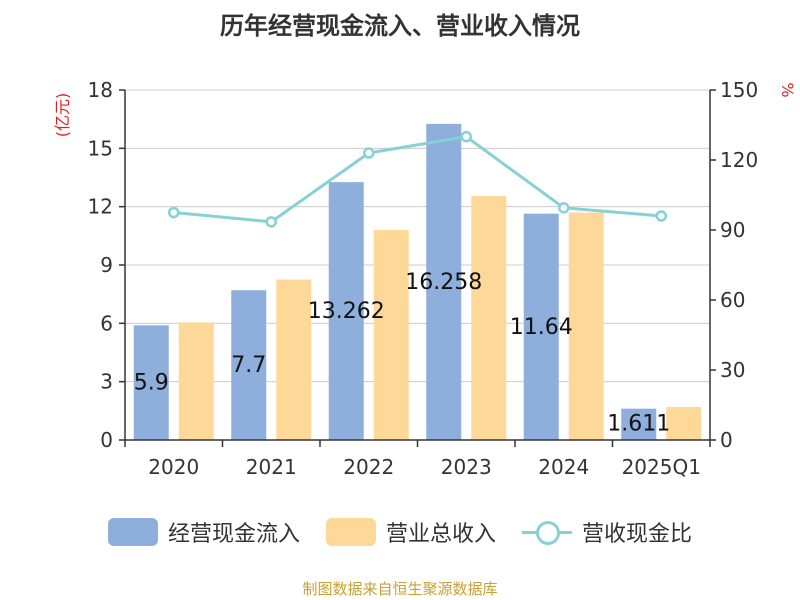  What do you see at coordinates (233, 534) in the screenshot?
I see `legend-label-cash-inflow: 经营现金流入` at bounding box center [233, 534].